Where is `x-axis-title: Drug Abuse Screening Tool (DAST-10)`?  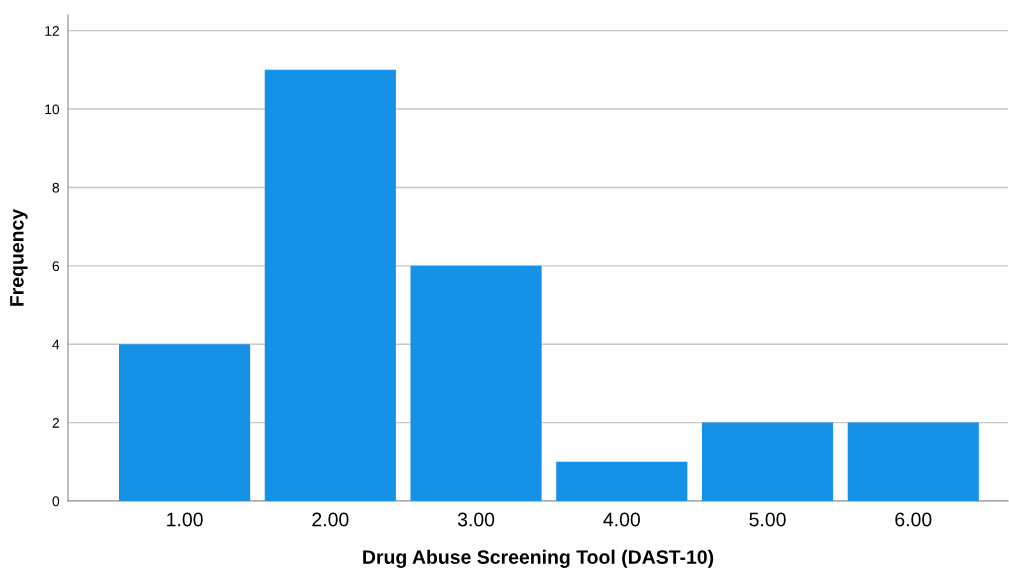
x-axis-title: Drug Abuse Screening Tool (DAST-10) is located at coordinates (538, 558).